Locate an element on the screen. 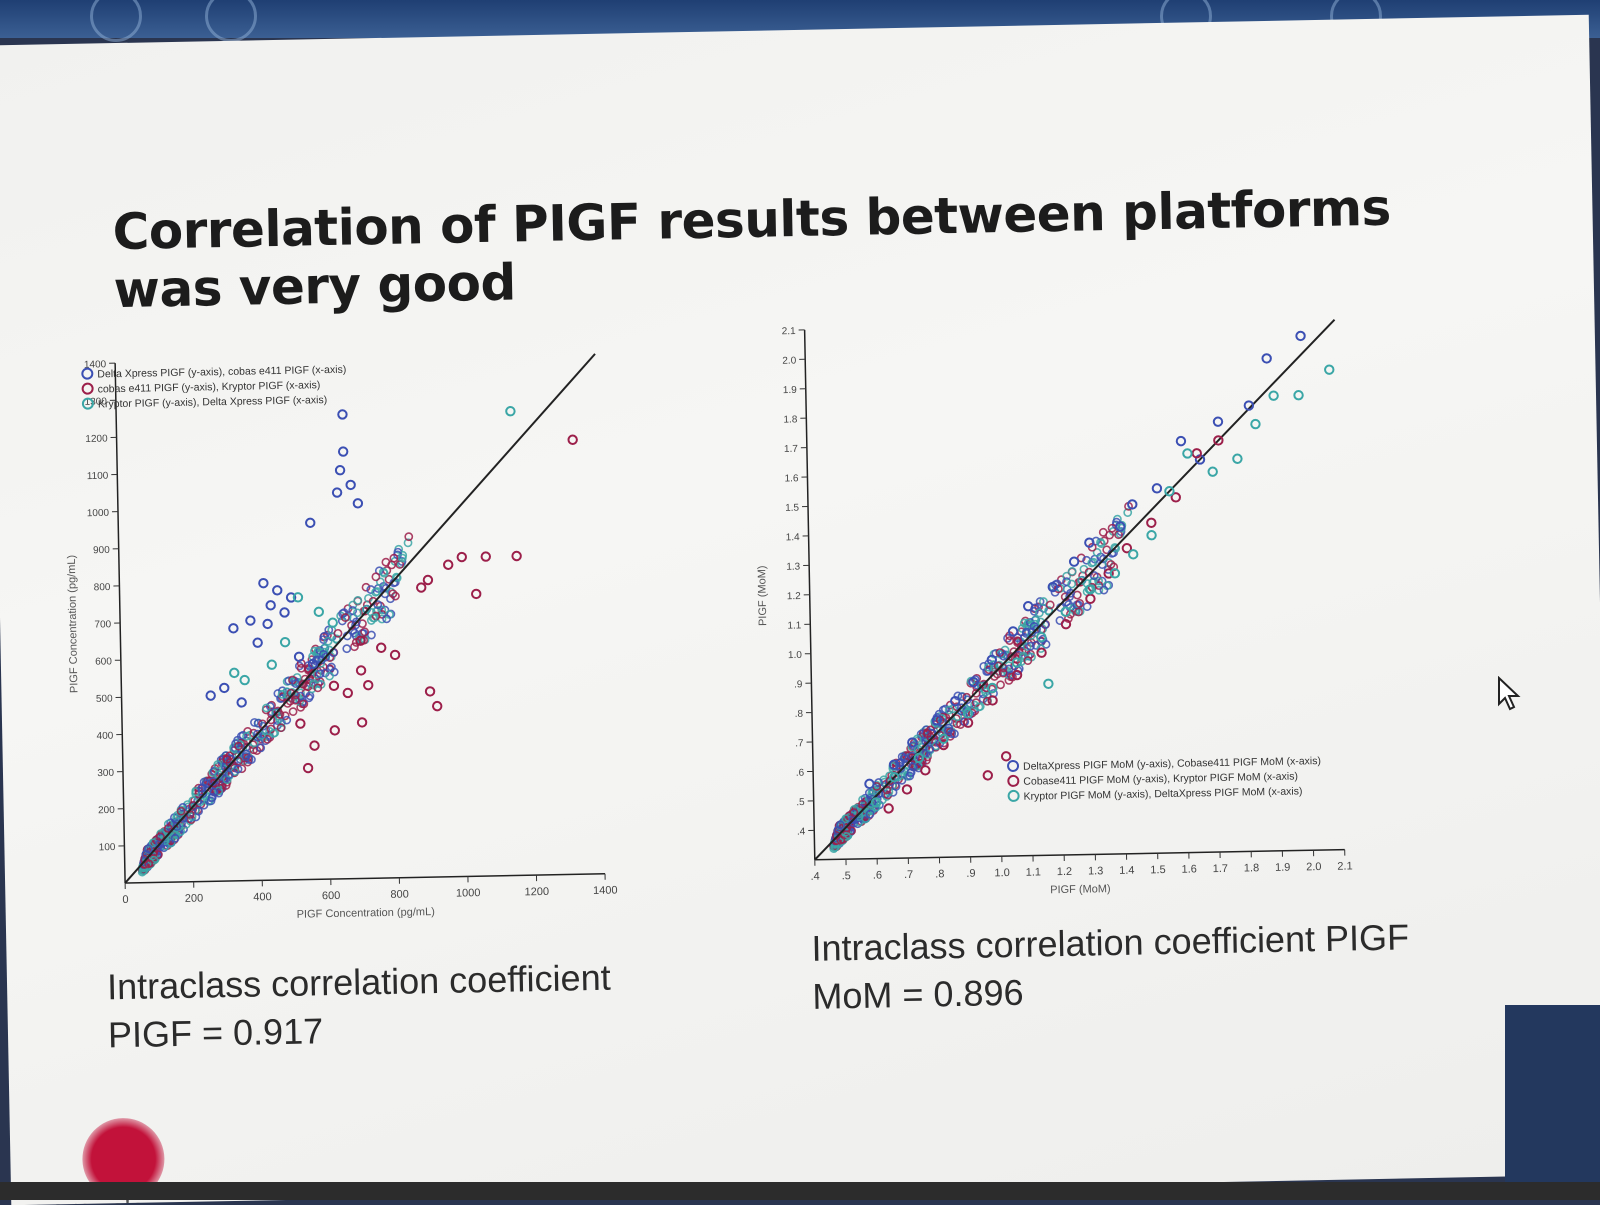 This screenshot has height=1205, width=1600. caption-left-line2: PIGF = 0.917 is located at coordinates (408, 1030).